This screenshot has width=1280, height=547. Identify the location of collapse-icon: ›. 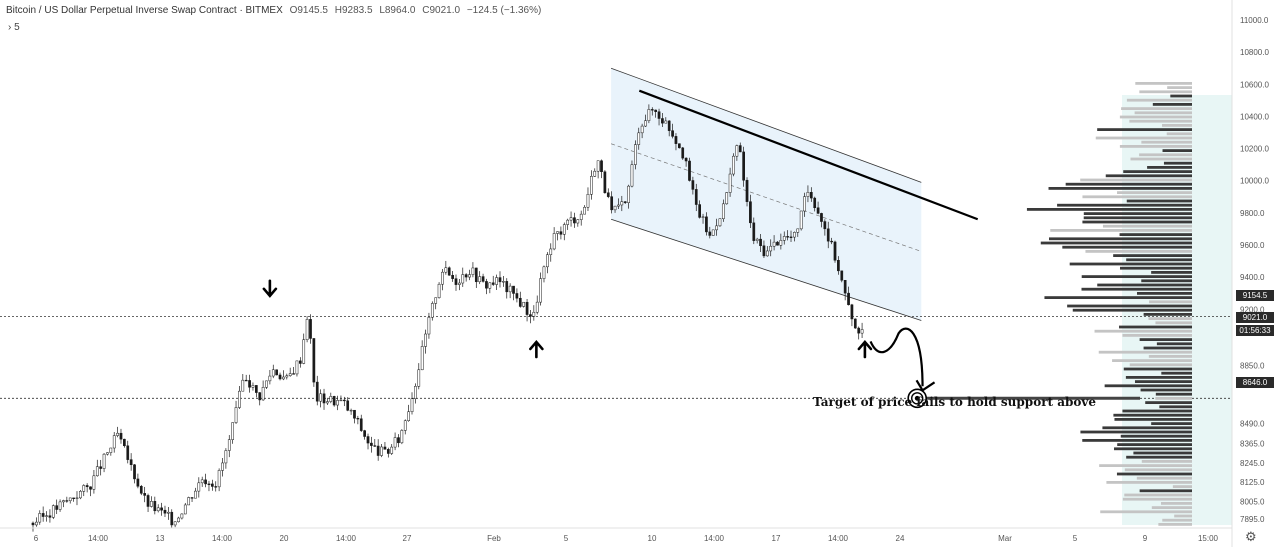
(10, 27).